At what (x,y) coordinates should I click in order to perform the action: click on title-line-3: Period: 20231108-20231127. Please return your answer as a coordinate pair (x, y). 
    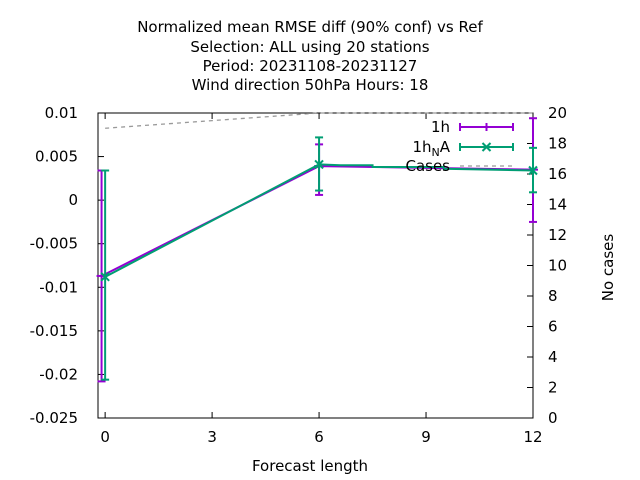
    Looking at the image, I should click on (310, 66).